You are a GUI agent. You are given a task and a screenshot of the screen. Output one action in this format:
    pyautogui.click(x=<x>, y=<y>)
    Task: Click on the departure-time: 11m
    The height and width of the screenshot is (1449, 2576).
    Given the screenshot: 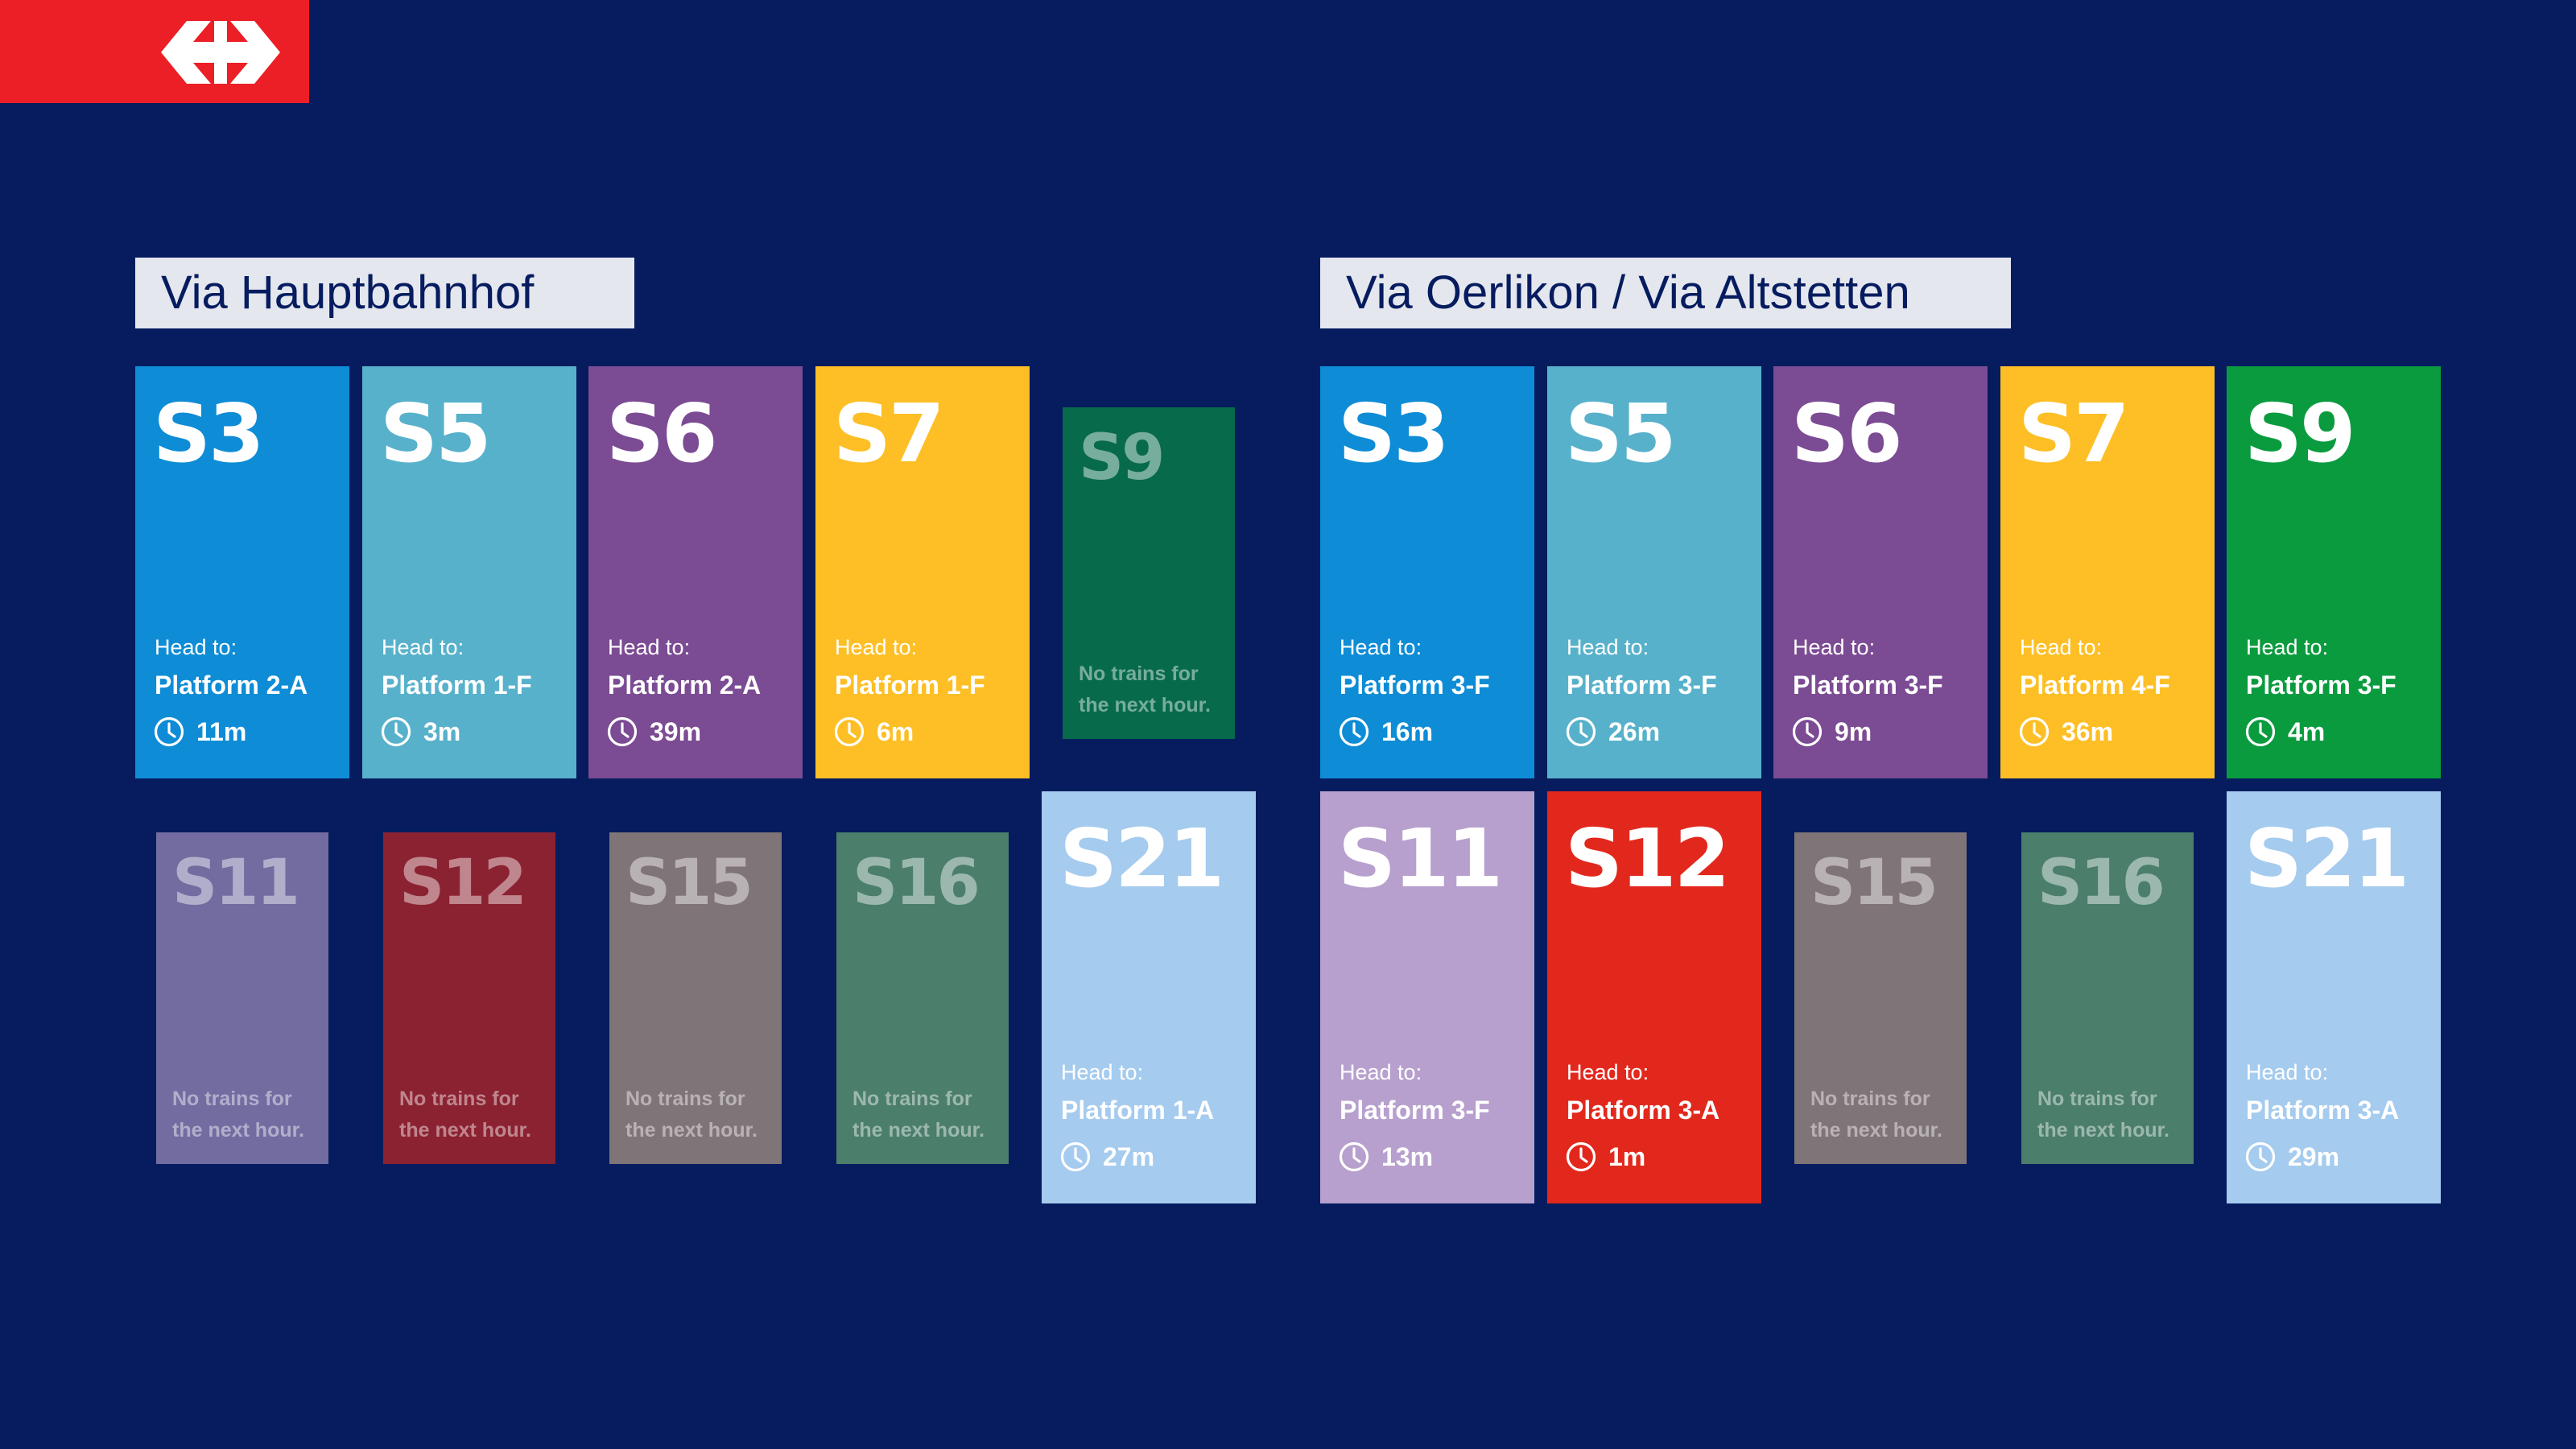 What is the action you would take?
    pyautogui.click(x=199, y=731)
    